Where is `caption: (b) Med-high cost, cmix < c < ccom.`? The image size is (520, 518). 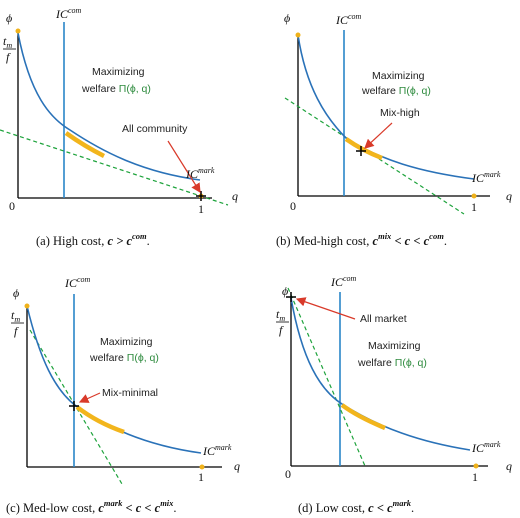
caption: (b) Med-high cost, cmix < c < ccom. is located at coordinates (361, 239).